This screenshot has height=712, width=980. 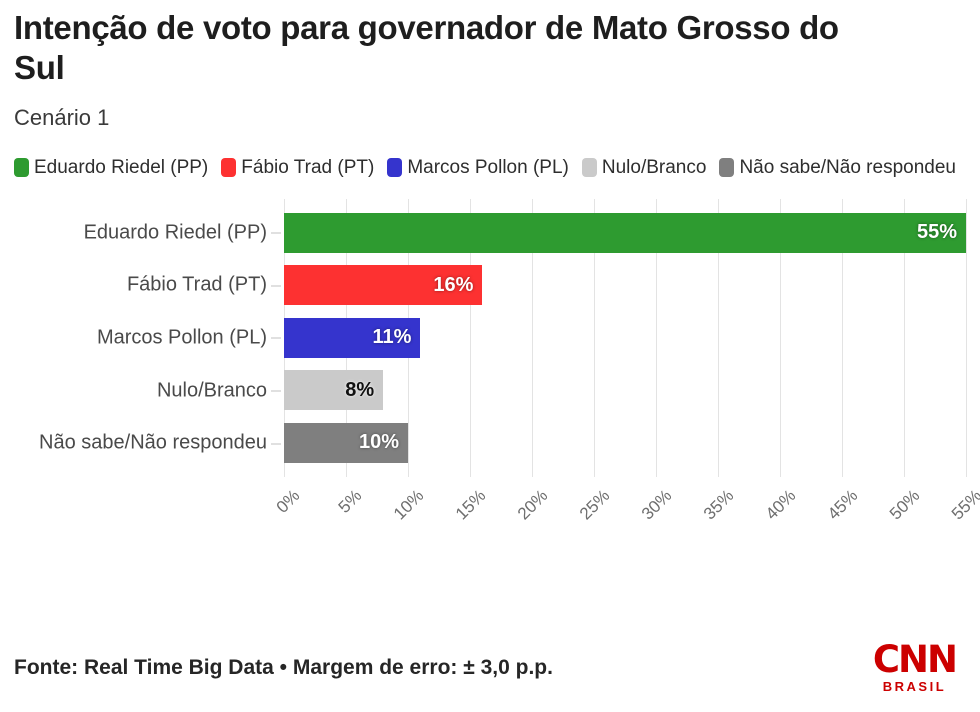 What do you see at coordinates (334, 390) in the screenshot?
I see `bar: 8%` at bounding box center [334, 390].